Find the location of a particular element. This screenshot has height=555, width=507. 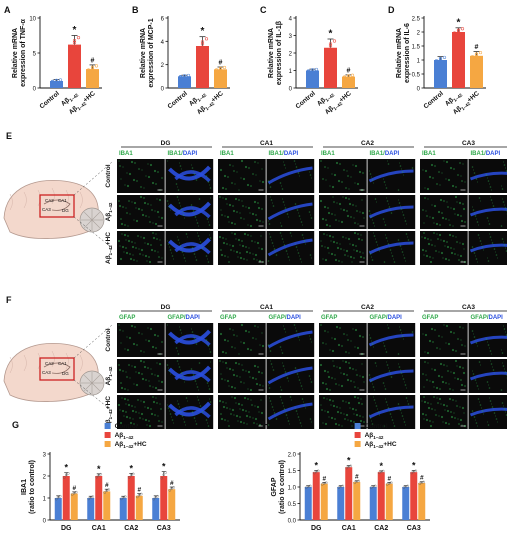

legend-label: Aβ1–42+HC is located at coordinates (131, 445).